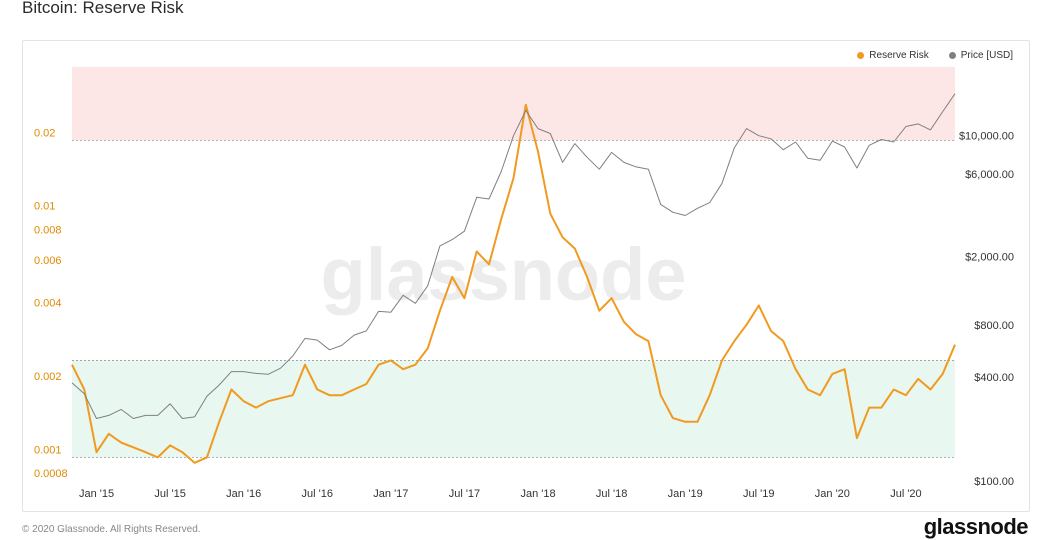  I want to click on y-left-tick-label: 0.01, so click(44, 207).